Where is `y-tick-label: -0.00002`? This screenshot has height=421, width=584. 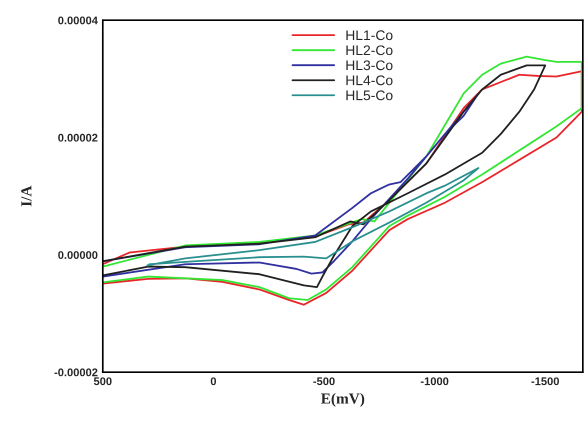
y-tick-label: -0.00002 is located at coordinates (76, 372).